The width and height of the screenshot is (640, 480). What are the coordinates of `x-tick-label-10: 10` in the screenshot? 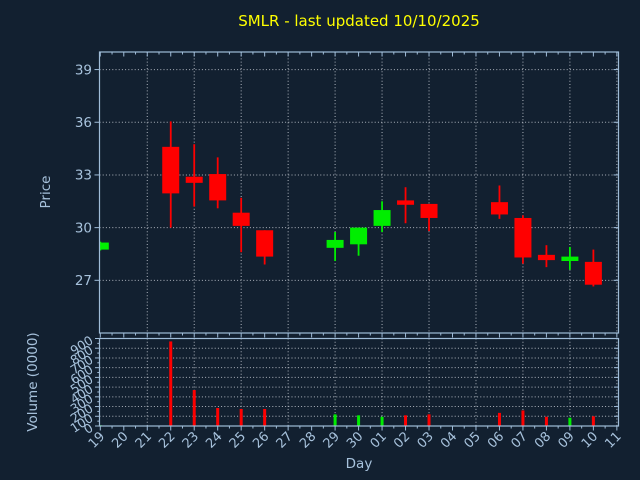 It's located at (590, 440).